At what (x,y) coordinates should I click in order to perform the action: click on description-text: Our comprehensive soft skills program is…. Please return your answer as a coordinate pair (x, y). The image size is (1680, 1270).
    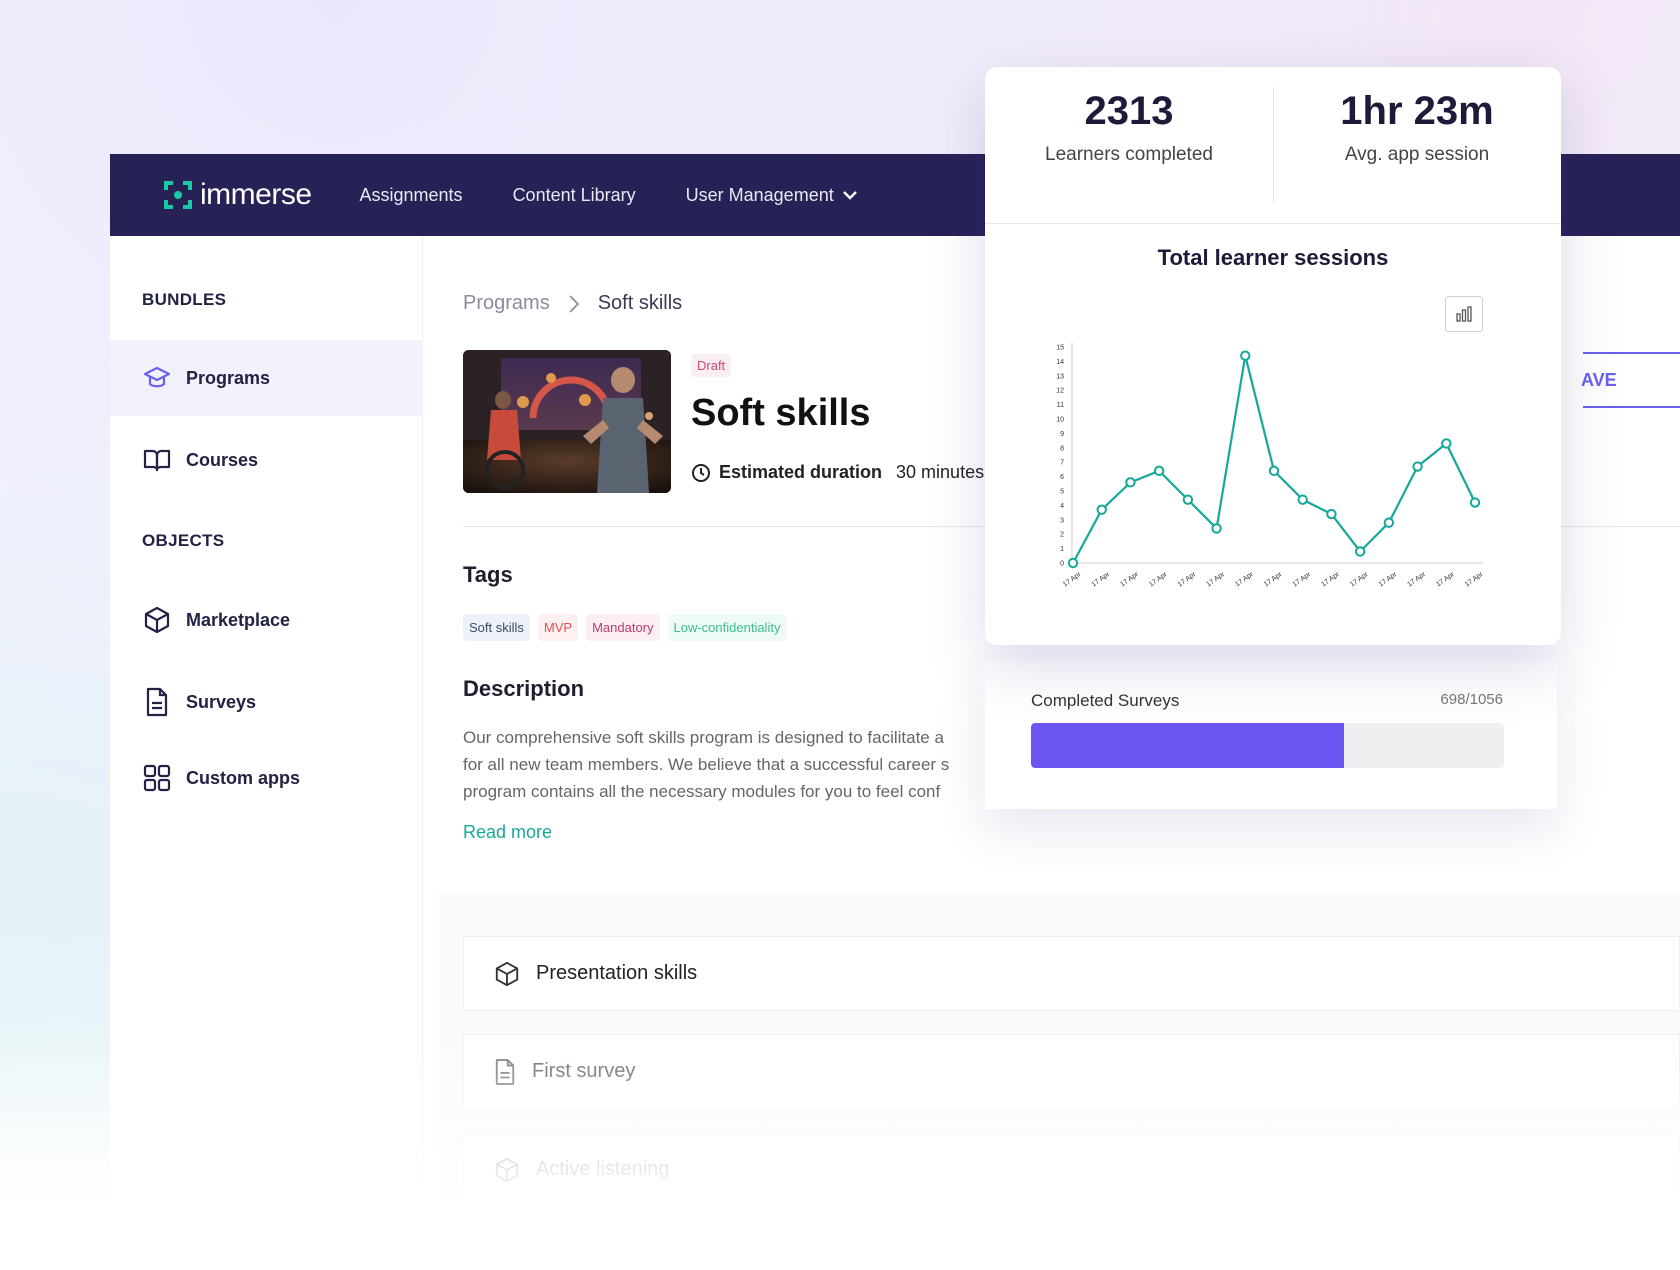
    Looking at the image, I should click on (743, 764).